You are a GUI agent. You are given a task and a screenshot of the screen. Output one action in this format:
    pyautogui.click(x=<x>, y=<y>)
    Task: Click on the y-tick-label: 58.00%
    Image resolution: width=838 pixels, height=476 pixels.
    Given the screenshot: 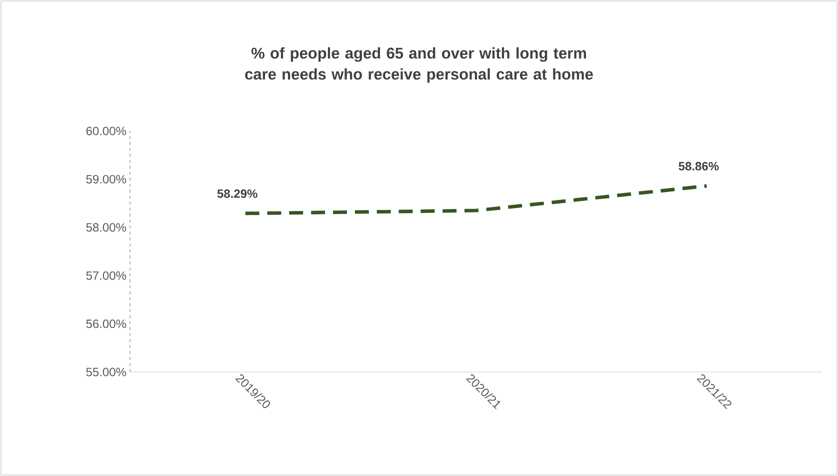 What is the action you would take?
    pyautogui.click(x=106, y=227)
    